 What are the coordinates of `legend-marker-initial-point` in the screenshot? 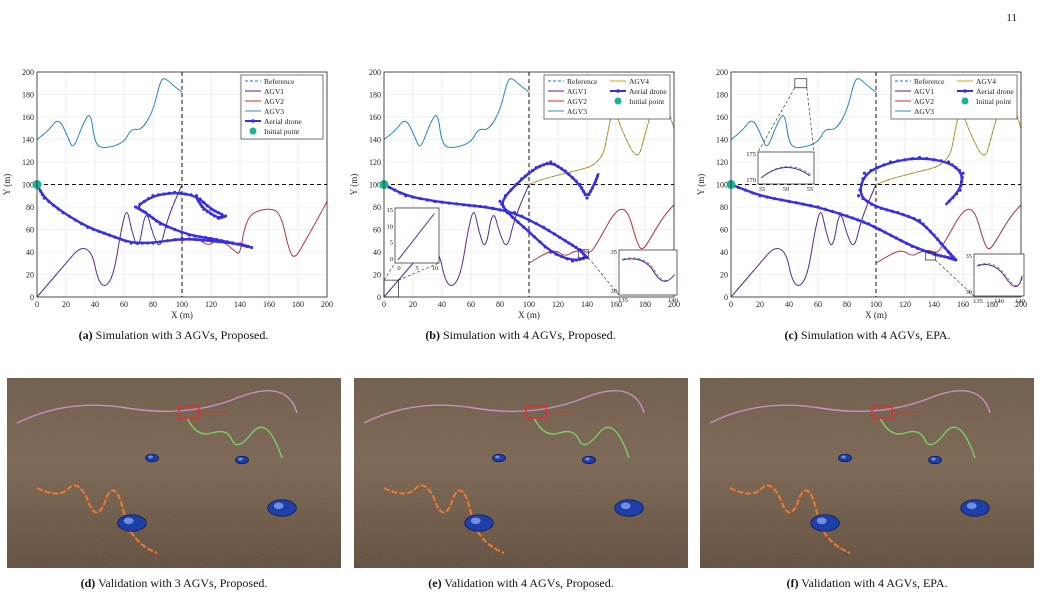 It's located at (965, 101).